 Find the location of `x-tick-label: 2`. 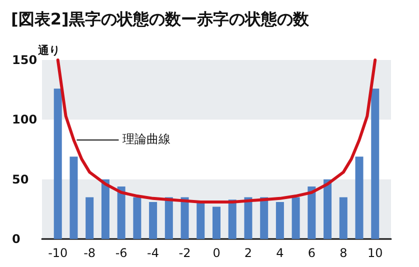

x-tick-label: 2 is located at coordinates (248, 253).